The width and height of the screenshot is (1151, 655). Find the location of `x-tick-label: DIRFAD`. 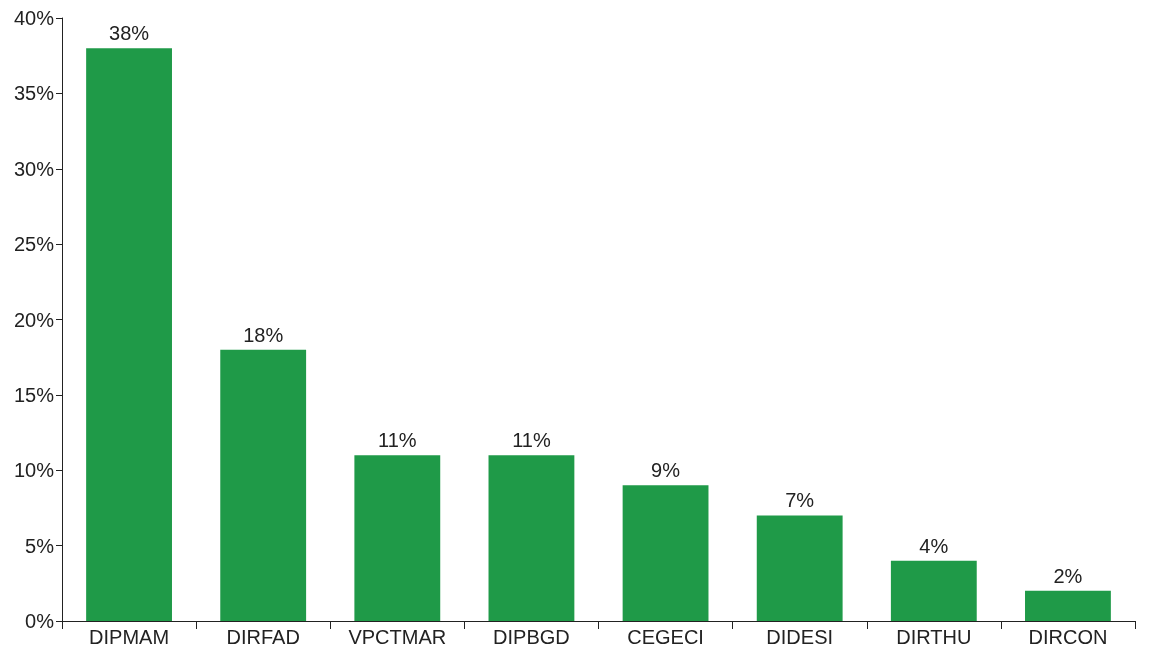

x-tick-label: DIRFAD is located at coordinates (263, 637).